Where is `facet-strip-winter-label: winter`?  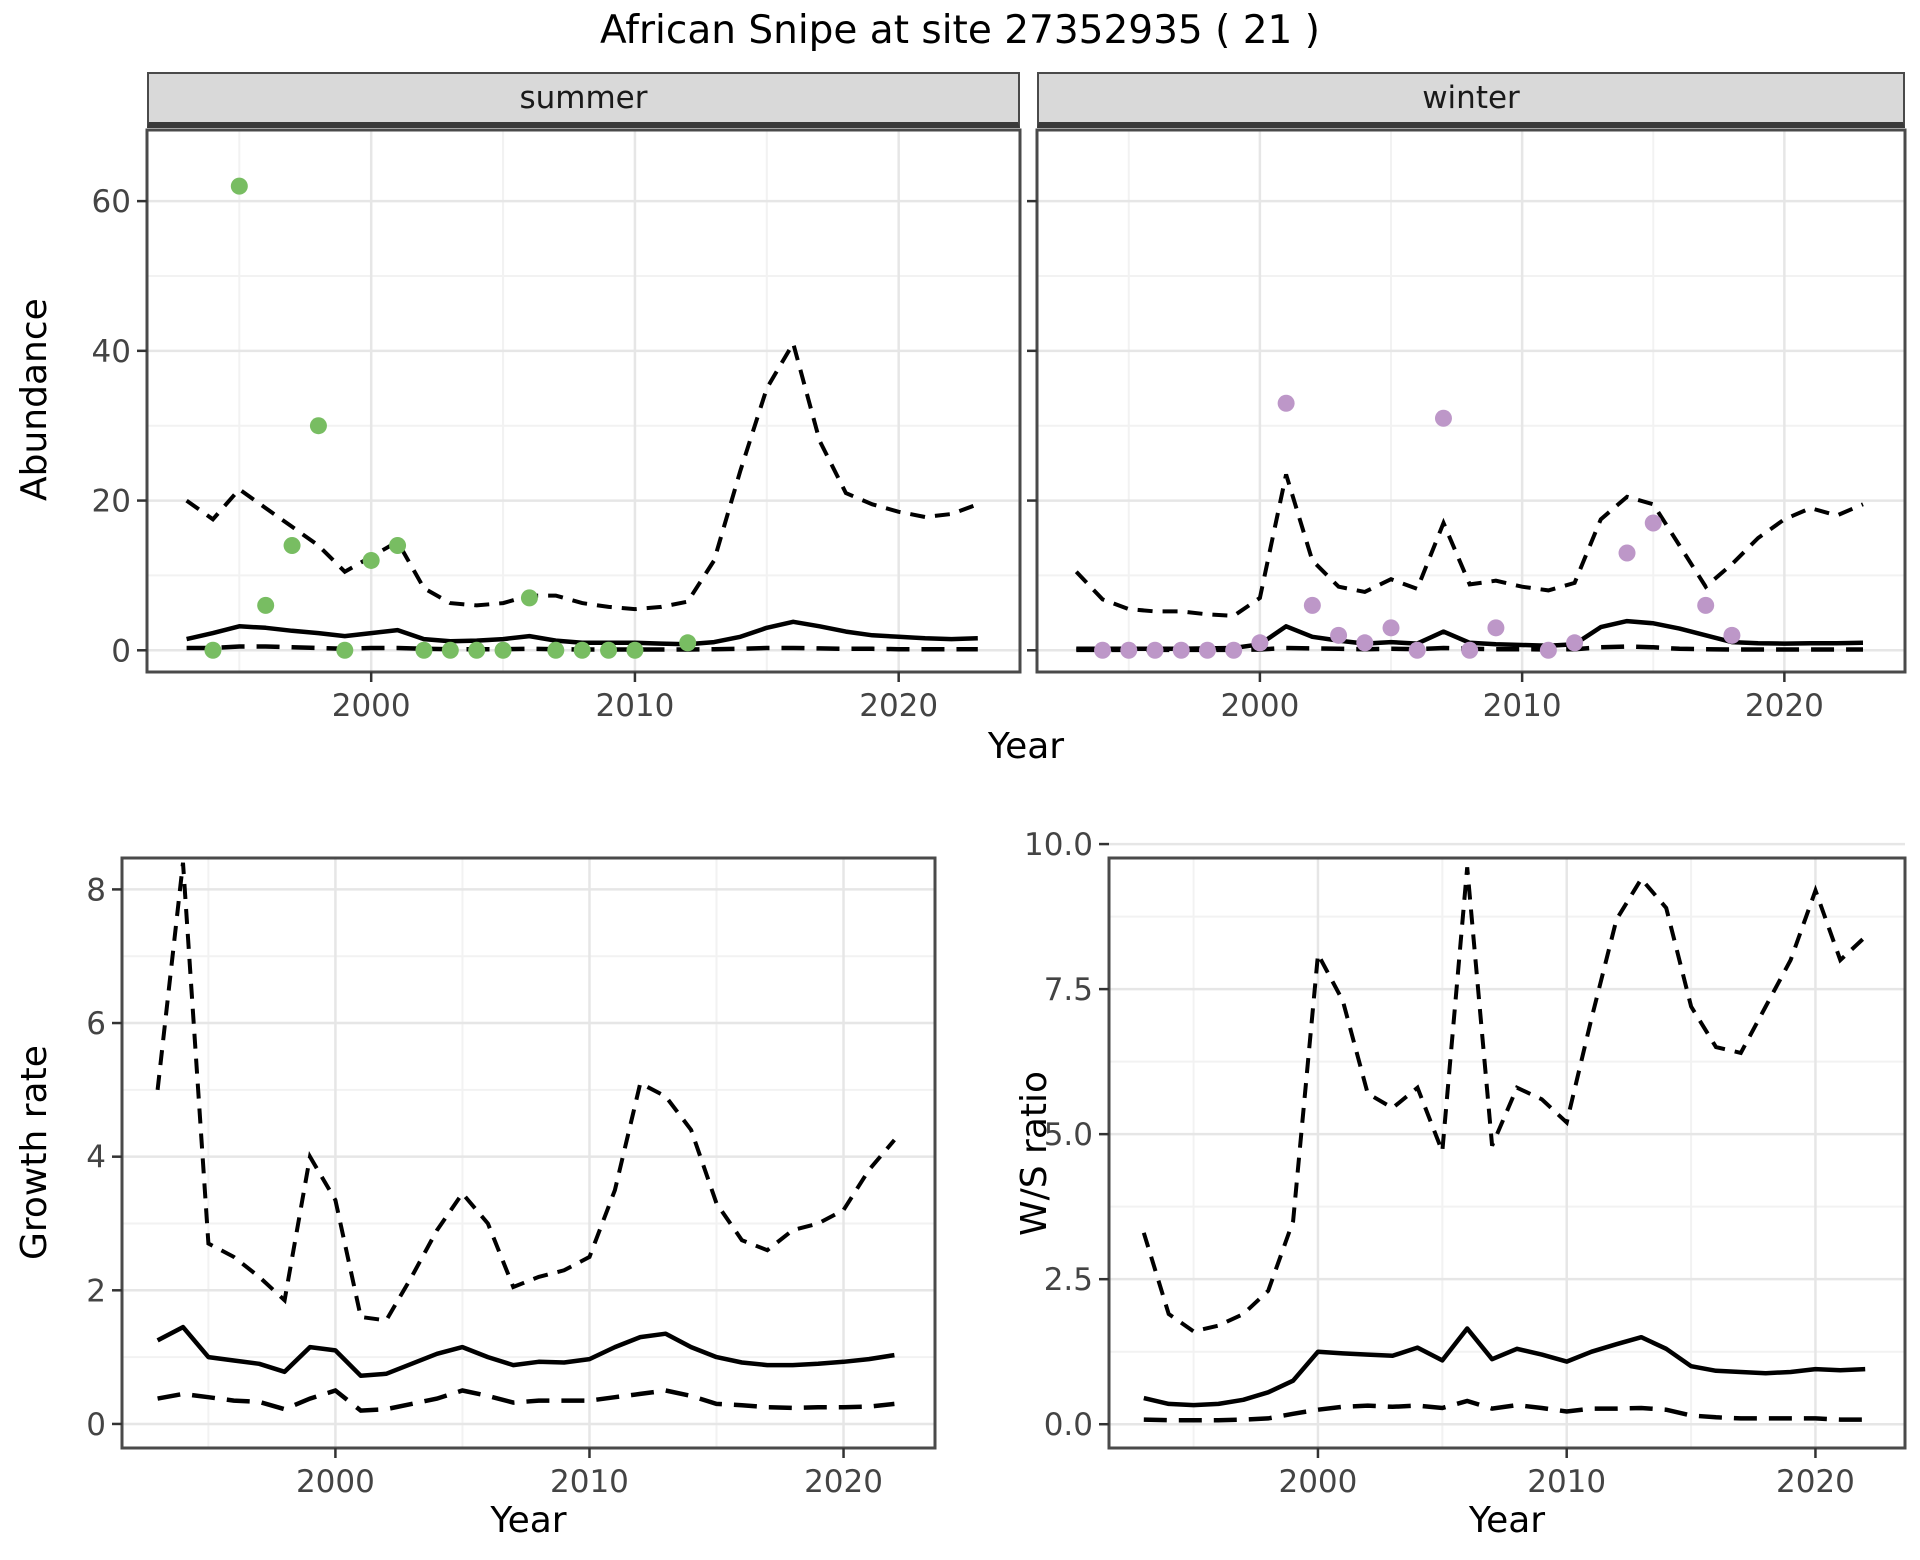 facet-strip-winter-label: winter is located at coordinates (1471, 98).